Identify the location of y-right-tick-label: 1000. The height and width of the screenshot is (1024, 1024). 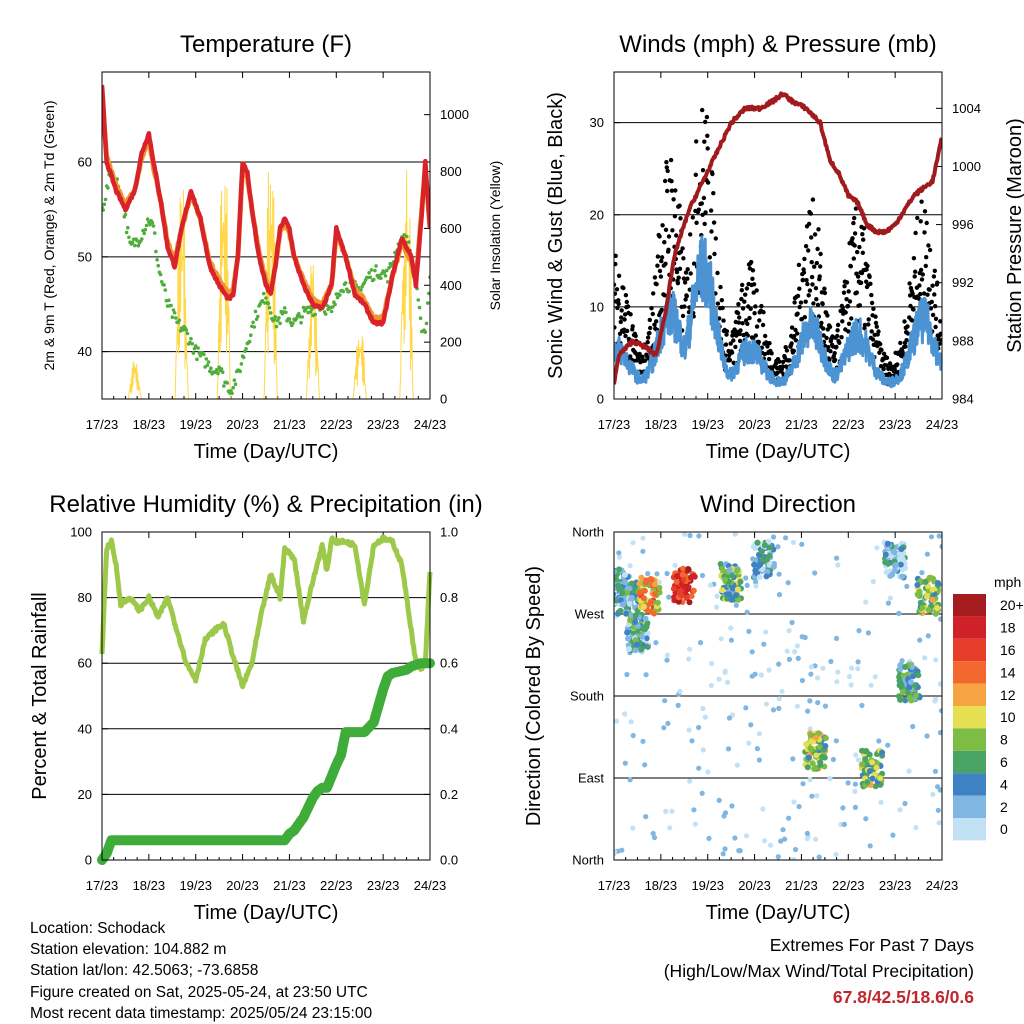
(454, 114).